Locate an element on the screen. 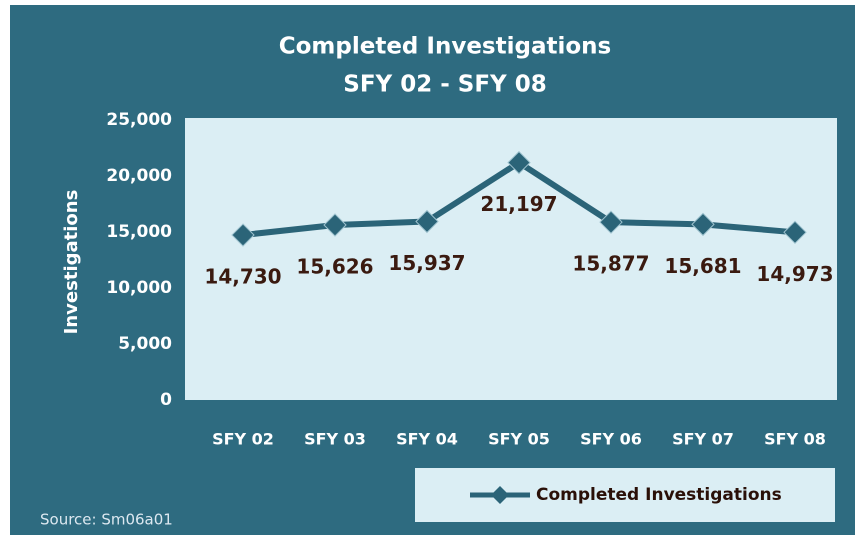 This screenshot has width=861, height=538. y-tick-label: 0 is located at coordinates (166, 400).